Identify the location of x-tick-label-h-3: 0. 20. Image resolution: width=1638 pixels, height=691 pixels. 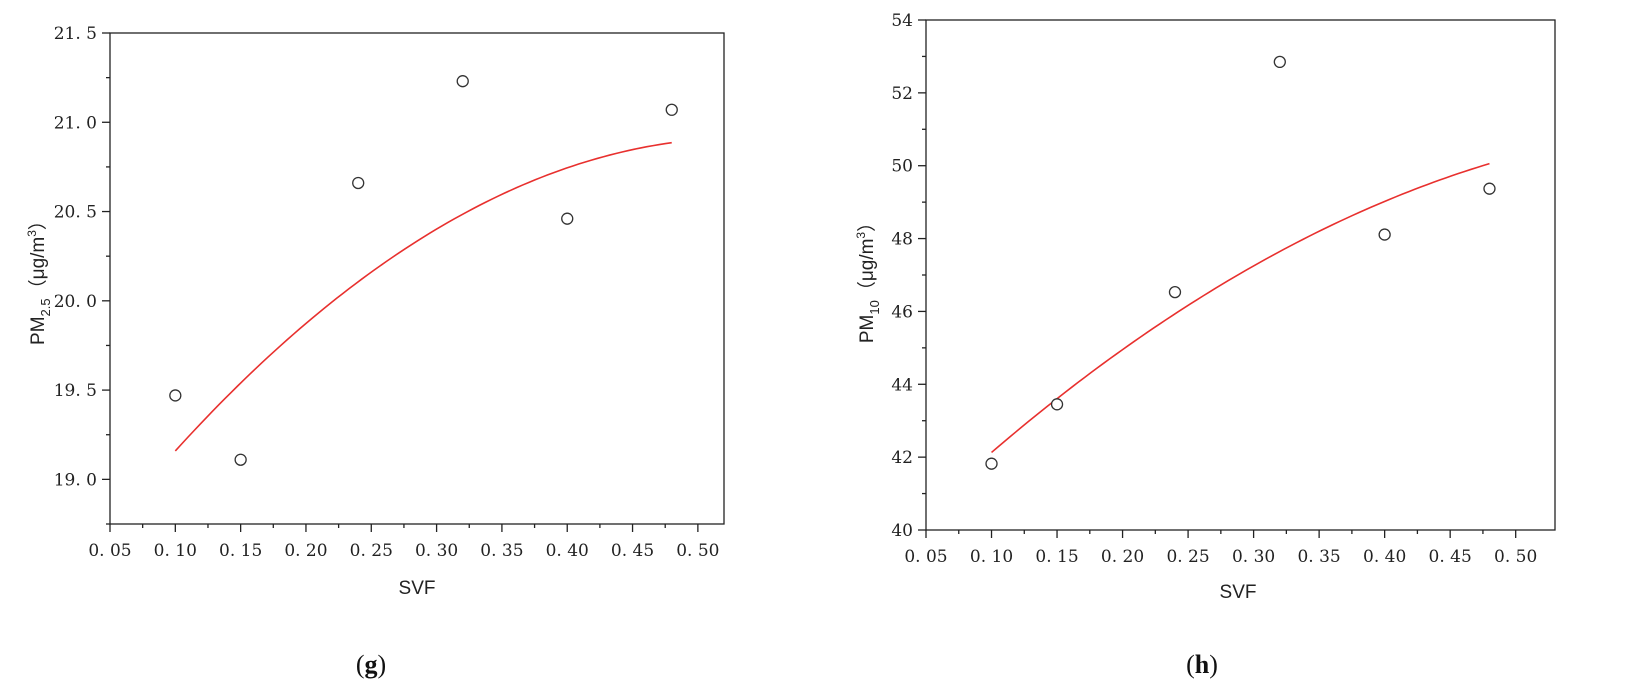
(1122, 557).